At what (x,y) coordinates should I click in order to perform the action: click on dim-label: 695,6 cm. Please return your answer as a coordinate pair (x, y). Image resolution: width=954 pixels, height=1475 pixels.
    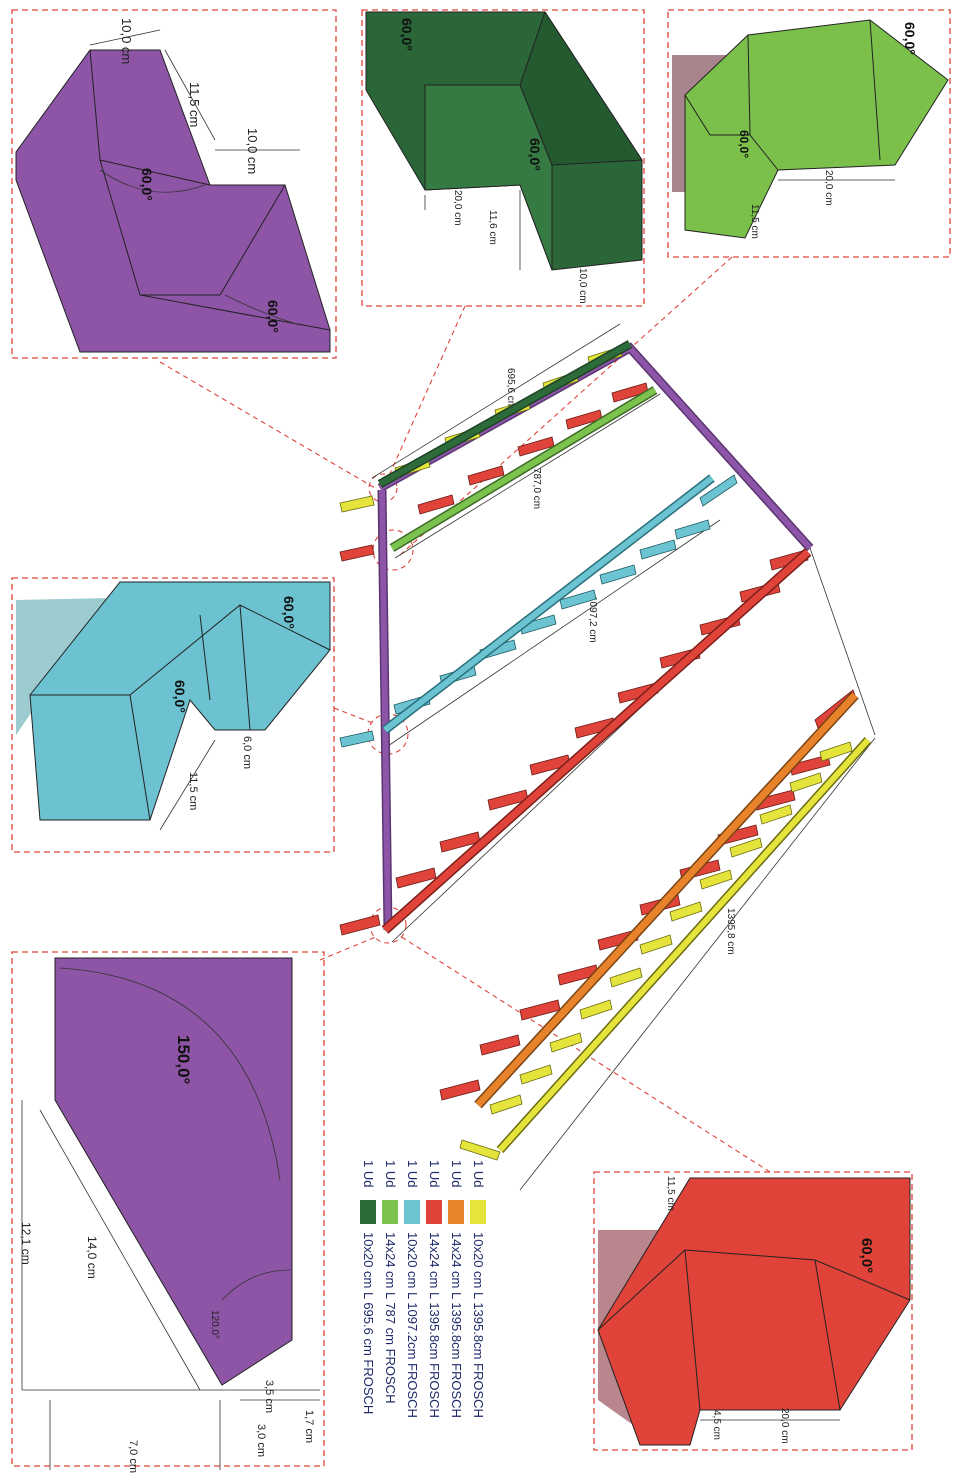
    Looking at the image, I should click on (510, 388).